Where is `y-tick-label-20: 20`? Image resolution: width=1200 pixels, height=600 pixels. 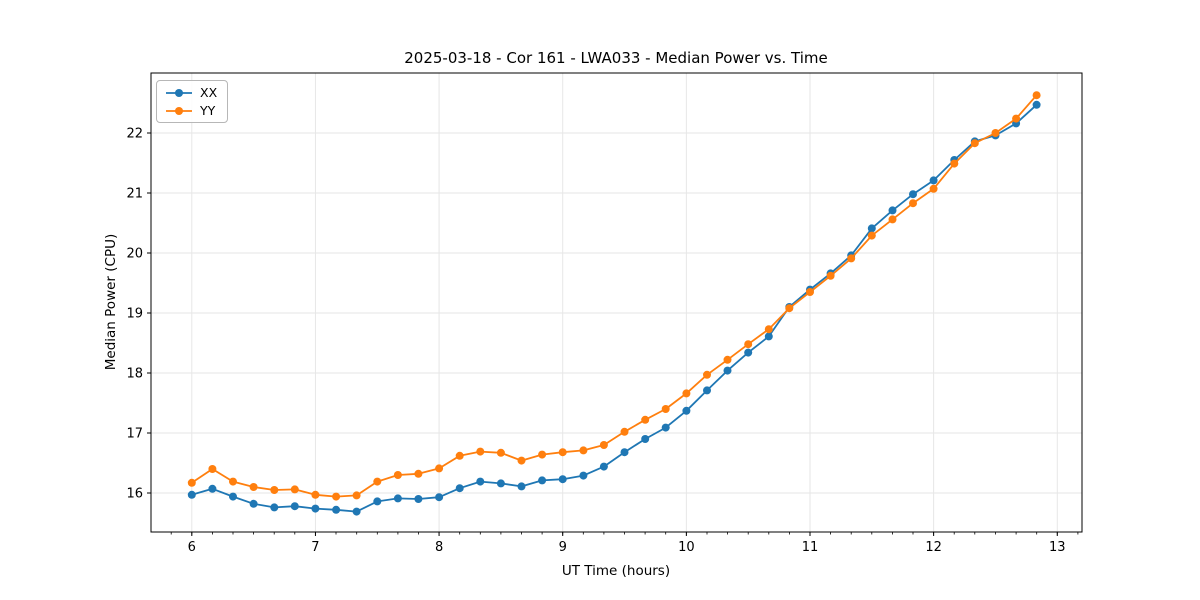 y-tick-label-20: 20 is located at coordinates (134, 254).